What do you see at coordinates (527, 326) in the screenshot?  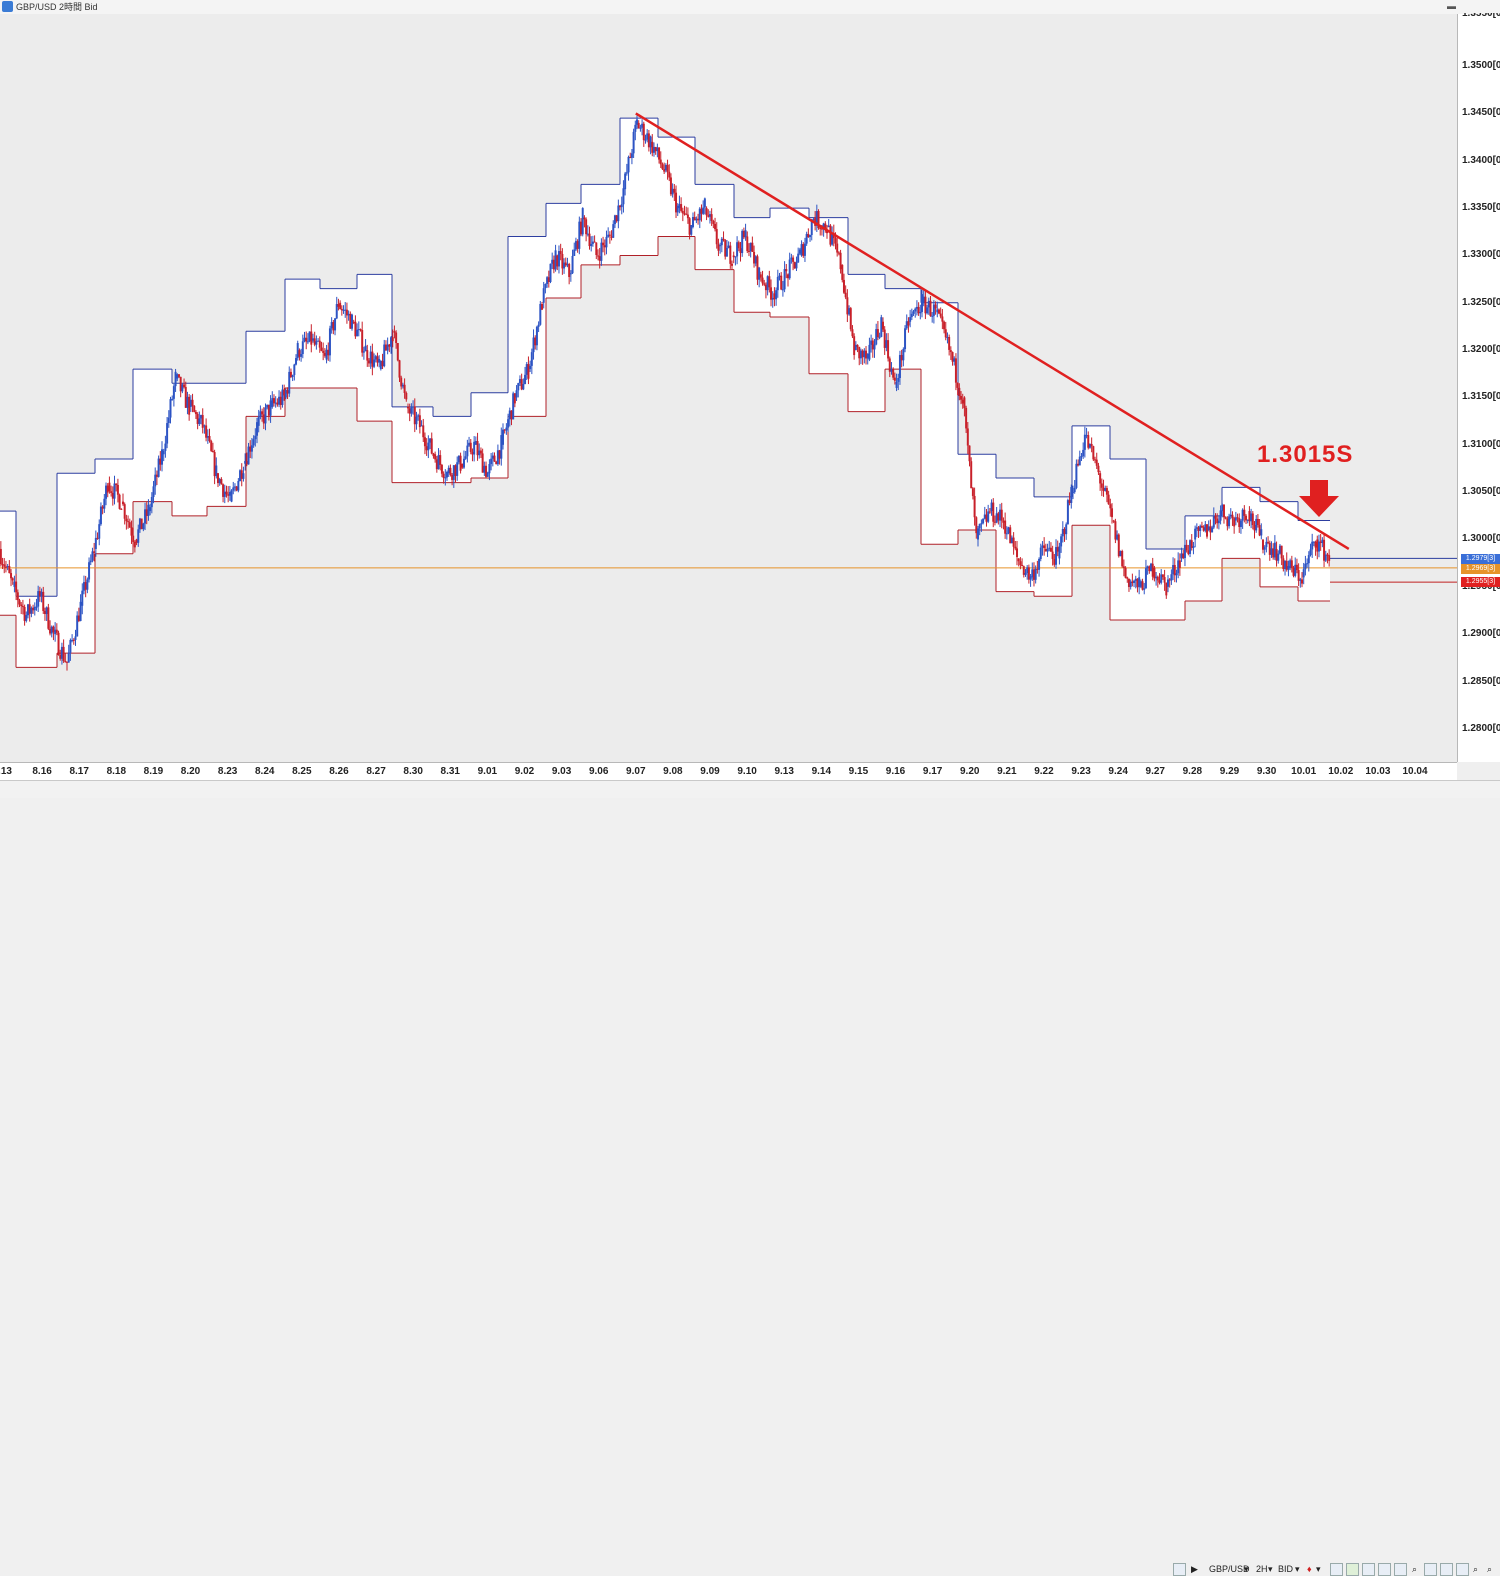 I see `range-box-fill` at bounding box center [527, 326].